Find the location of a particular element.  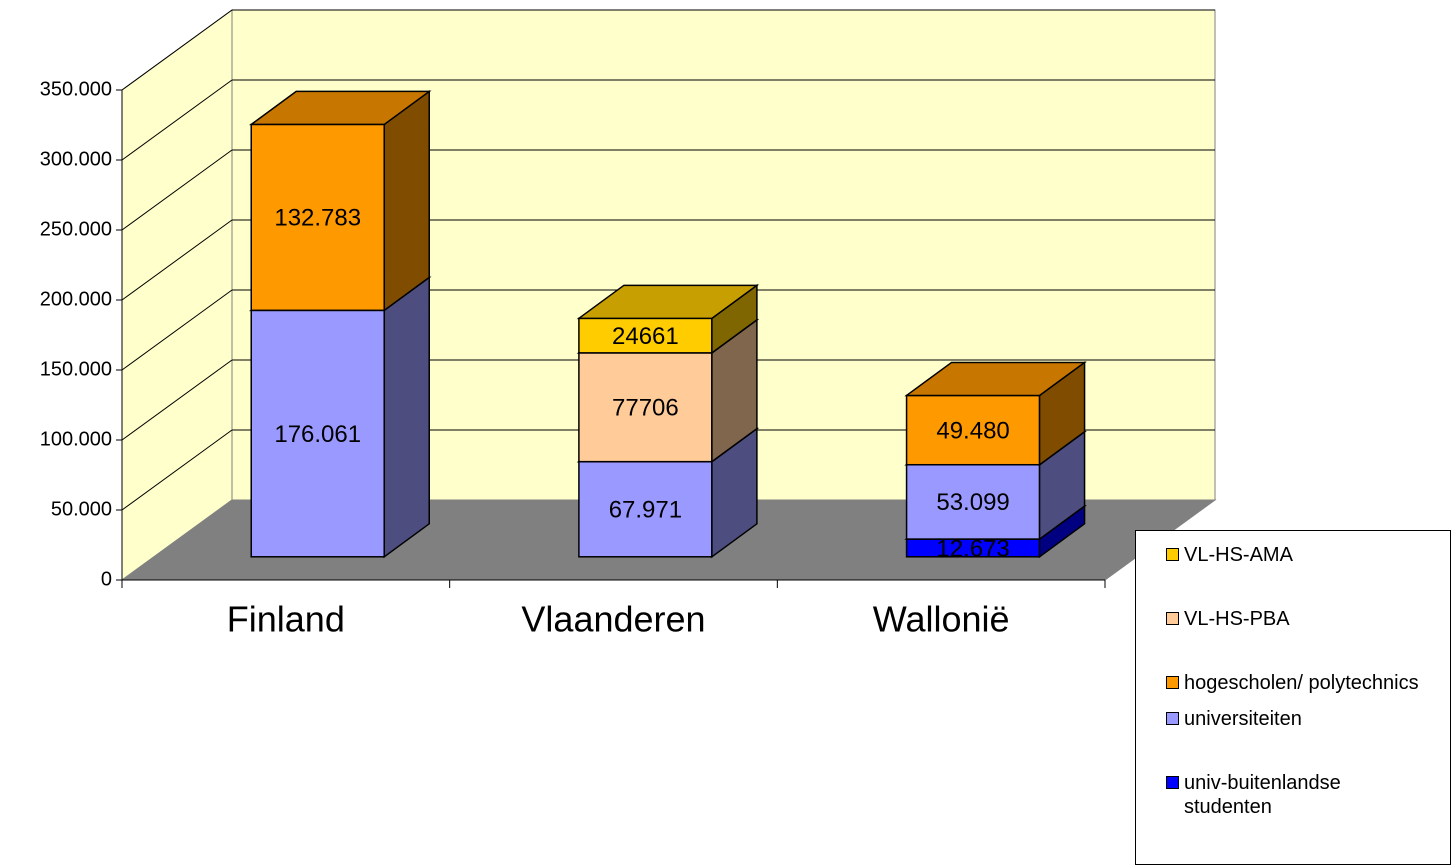

y-tick-label: 50.000 is located at coordinates (81, 509).